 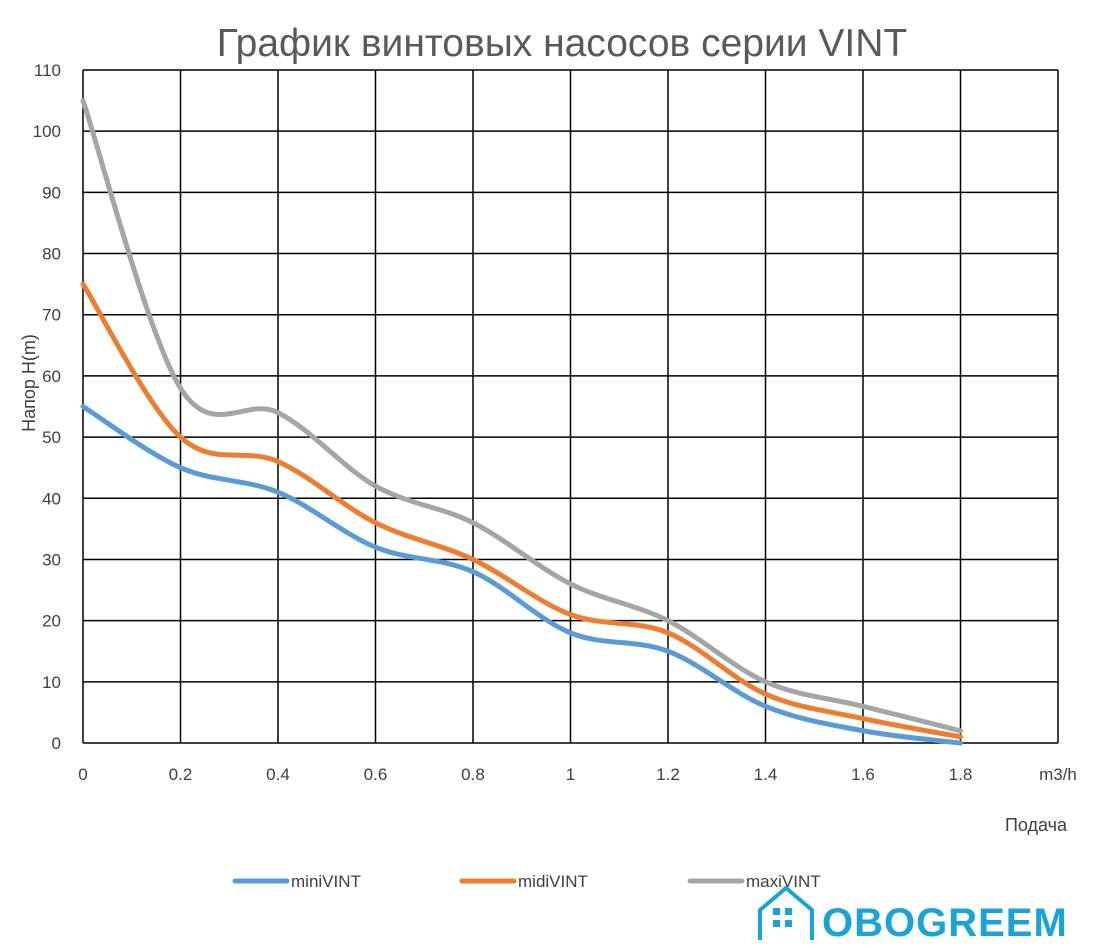 What do you see at coordinates (376, 774) in the screenshot?
I see `x-tick-label: 0.6` at bounding box center [376, 774].